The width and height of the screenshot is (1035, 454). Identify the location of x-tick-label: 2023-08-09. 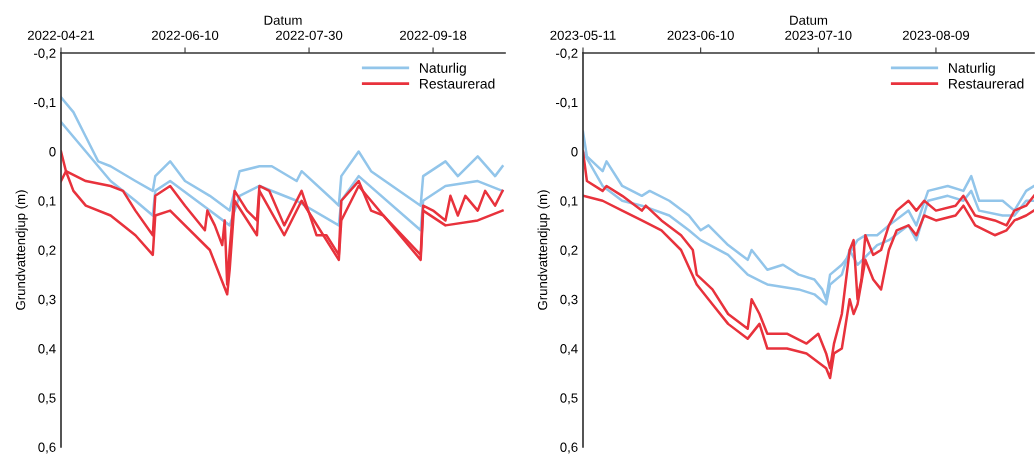
(936, 35).